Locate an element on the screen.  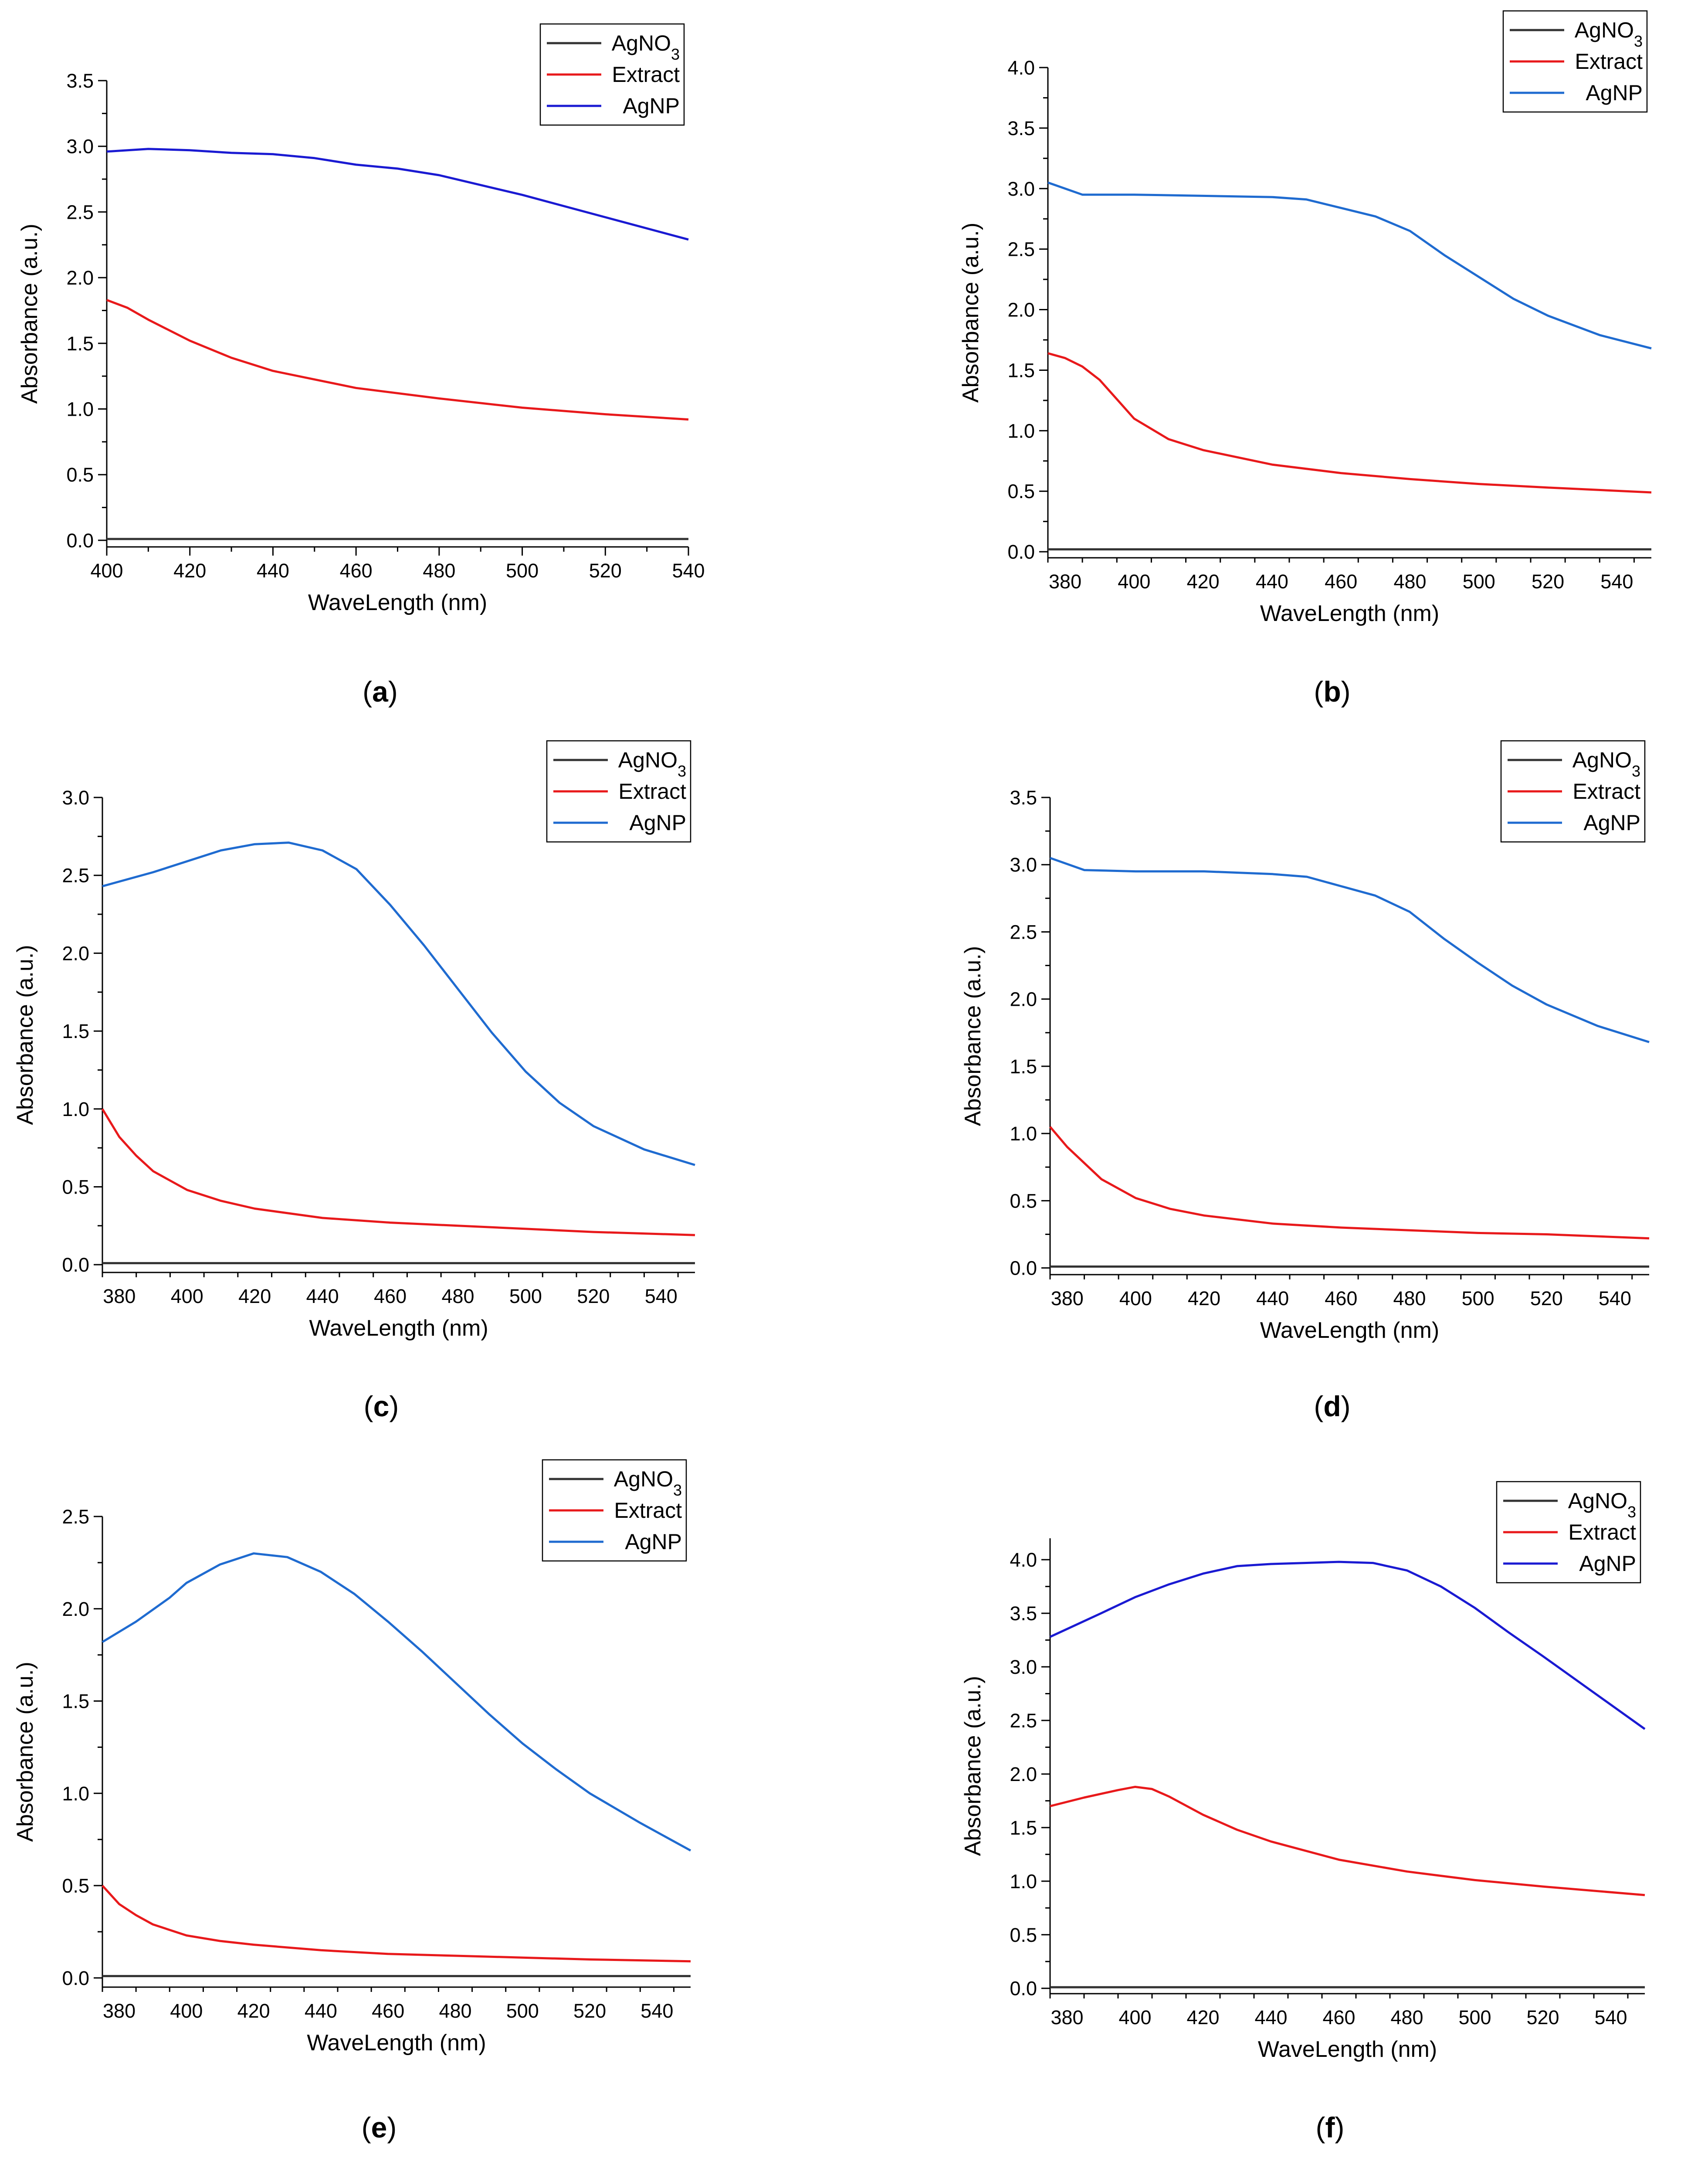
panel-letter: b is located at coordinates (1332, 691).